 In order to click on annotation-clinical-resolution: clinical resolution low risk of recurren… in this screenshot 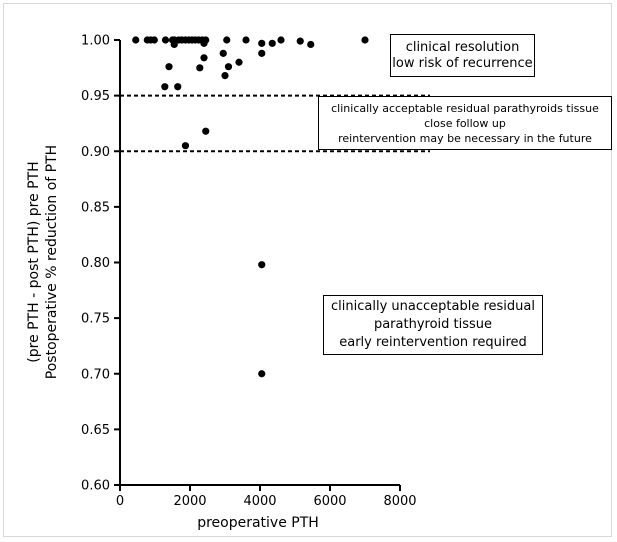, I will do `click(462, 55)`.